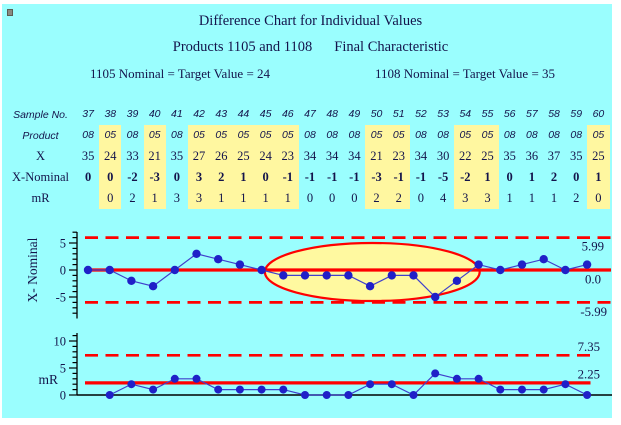  Describe the element at coordinates (310, 114) in the screenshot. I see `table-cell-sample_no-47: 47` at that location.